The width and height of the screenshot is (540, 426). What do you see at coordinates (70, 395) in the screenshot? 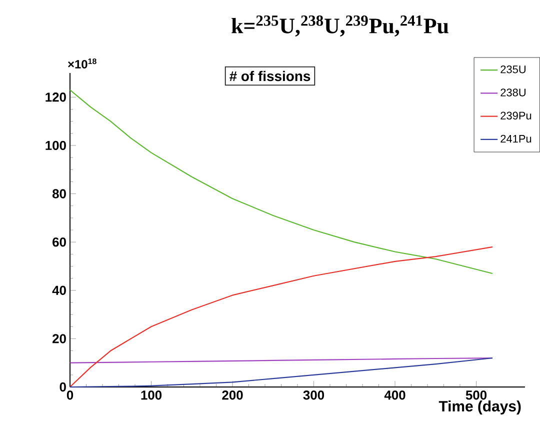
I see `x-tick-label: 0` at bounding box center [70, 395].